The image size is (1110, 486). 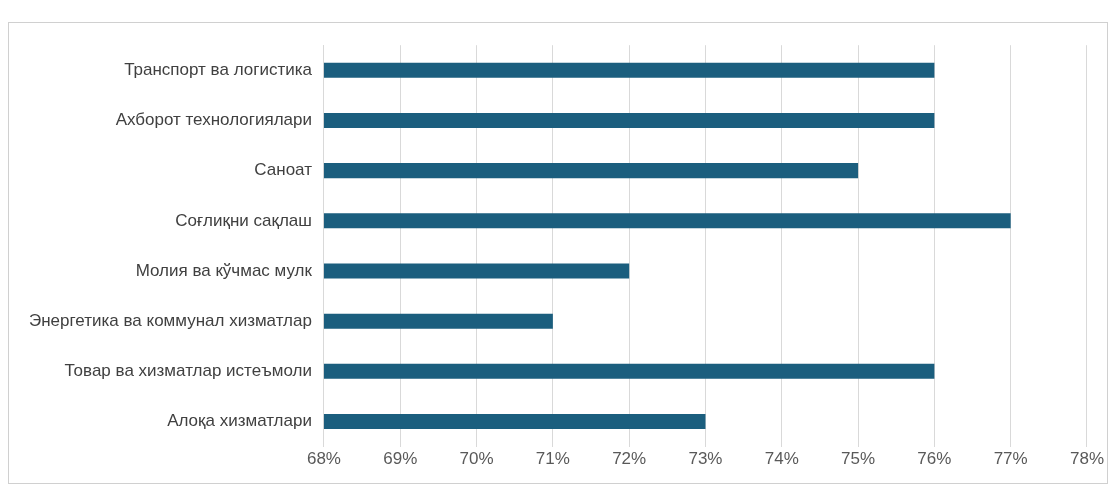 I want to click on x-tick-label: 71%, so click(x=552, y=459).